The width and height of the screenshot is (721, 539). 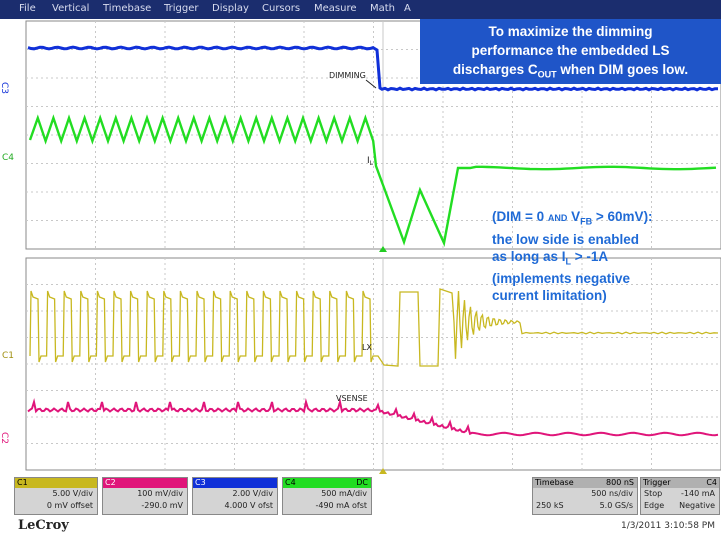 I want to click on ch4-marker: C4, so click(x=8, y=158).